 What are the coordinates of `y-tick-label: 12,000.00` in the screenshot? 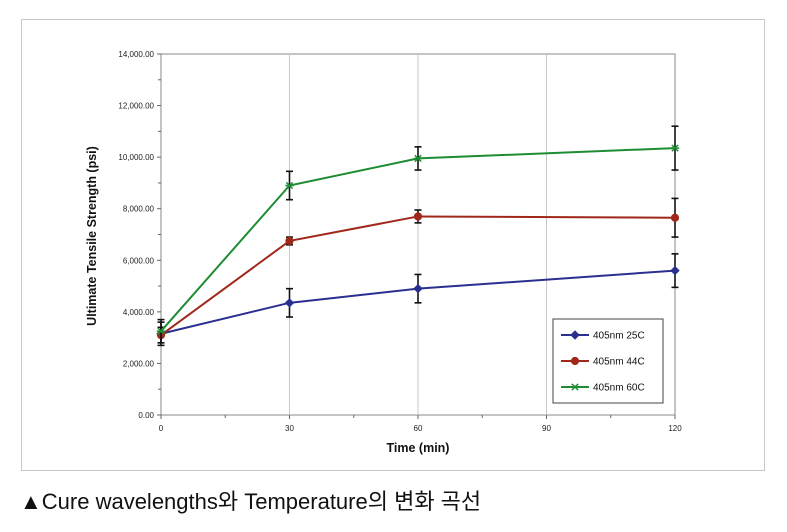 It's located at (136, 106).